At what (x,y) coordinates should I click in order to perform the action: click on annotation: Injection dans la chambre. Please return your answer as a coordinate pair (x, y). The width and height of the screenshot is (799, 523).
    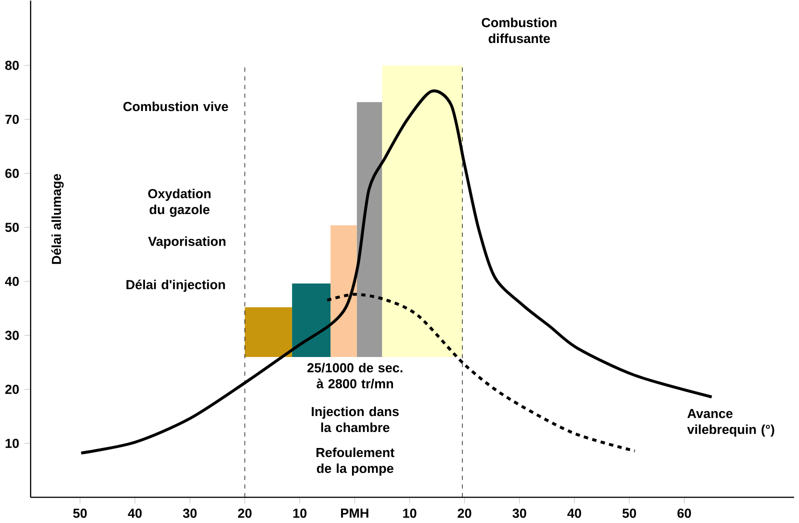
    Looking at the image, I should click on (355, 419).